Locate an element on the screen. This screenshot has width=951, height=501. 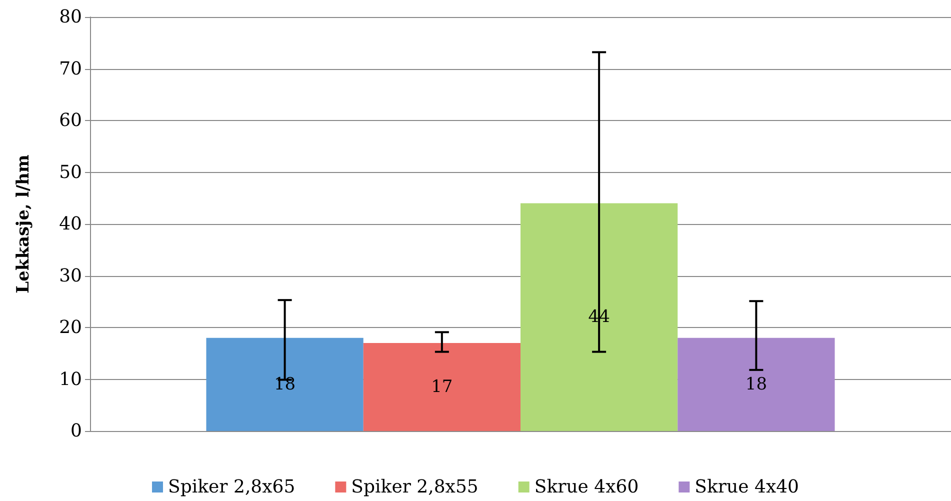
y-tick-label: 20 is located at coordinates (70, 327).